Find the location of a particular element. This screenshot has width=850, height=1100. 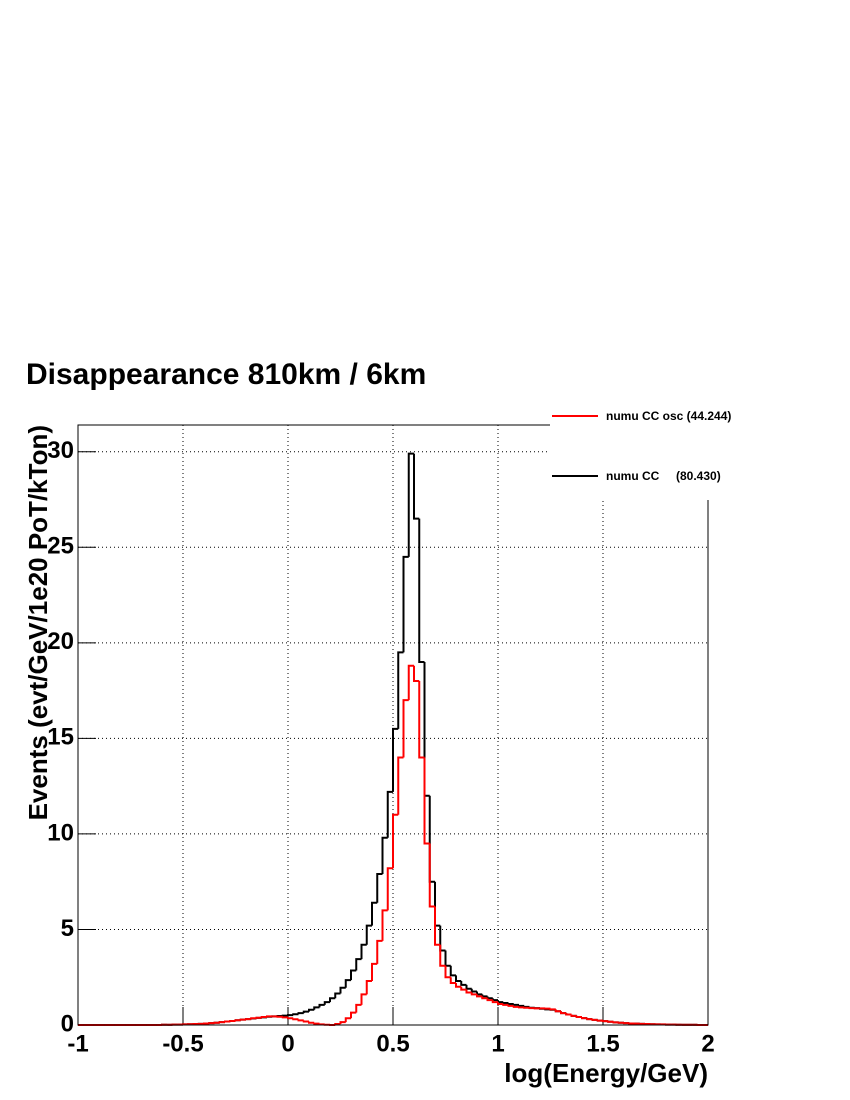

x-tick-label: 1.5 is located at coordinates (602, 1043).